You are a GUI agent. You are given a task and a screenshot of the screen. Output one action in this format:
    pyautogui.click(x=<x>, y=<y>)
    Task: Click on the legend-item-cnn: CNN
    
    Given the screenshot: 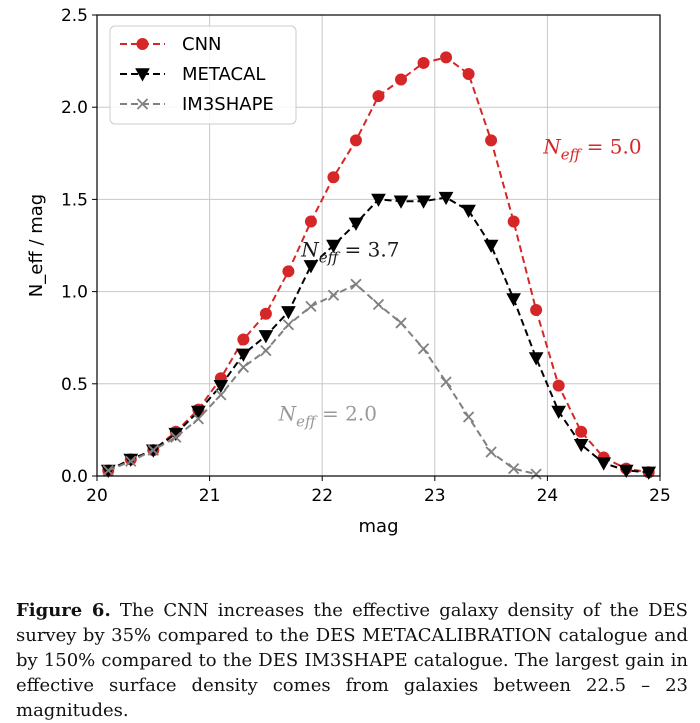 What is the action you would take?
    pyautogui.click(x=171, y=44)
    